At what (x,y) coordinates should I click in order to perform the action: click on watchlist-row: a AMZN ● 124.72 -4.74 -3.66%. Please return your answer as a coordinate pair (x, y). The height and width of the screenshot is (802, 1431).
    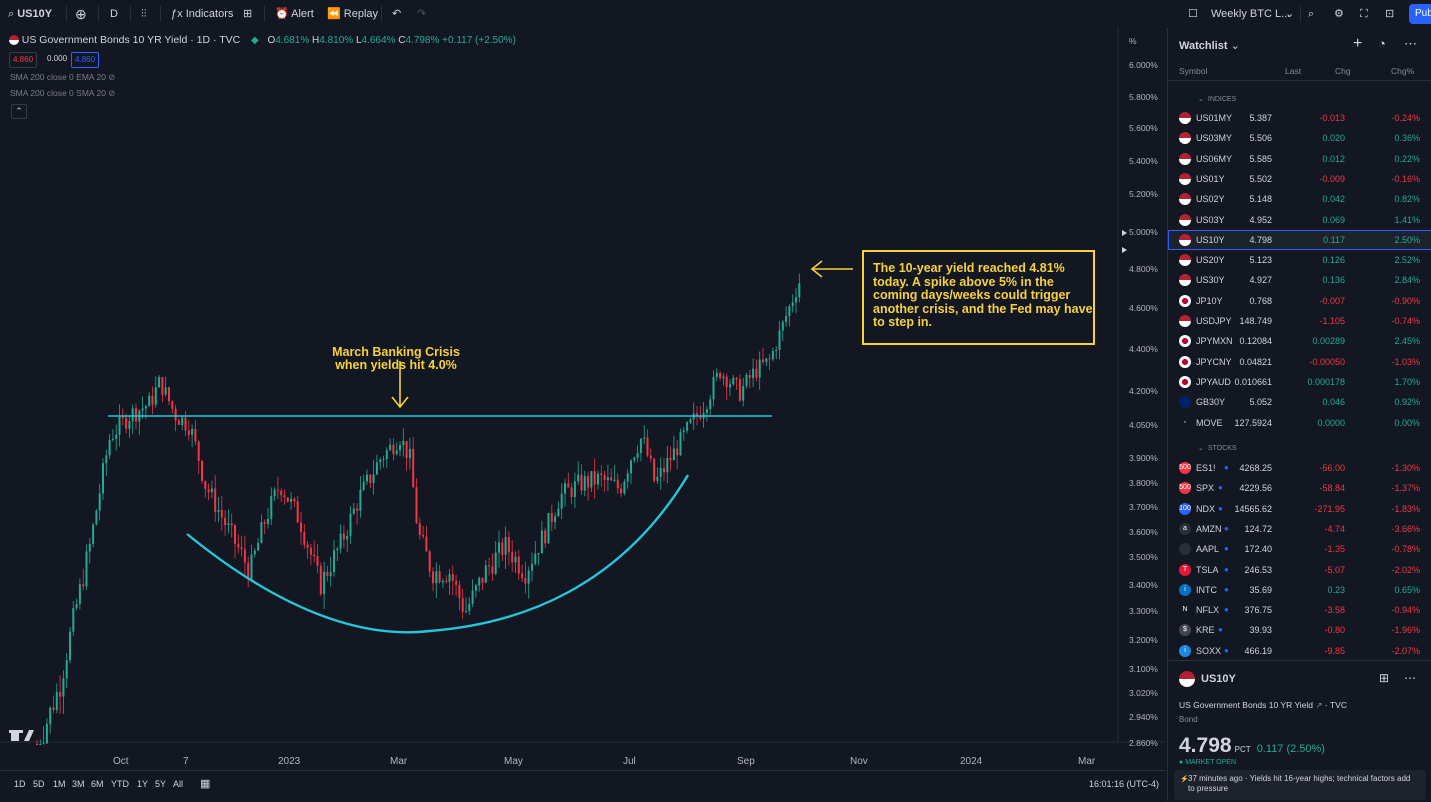
    Looking at the image, I should click on (1299, 529).